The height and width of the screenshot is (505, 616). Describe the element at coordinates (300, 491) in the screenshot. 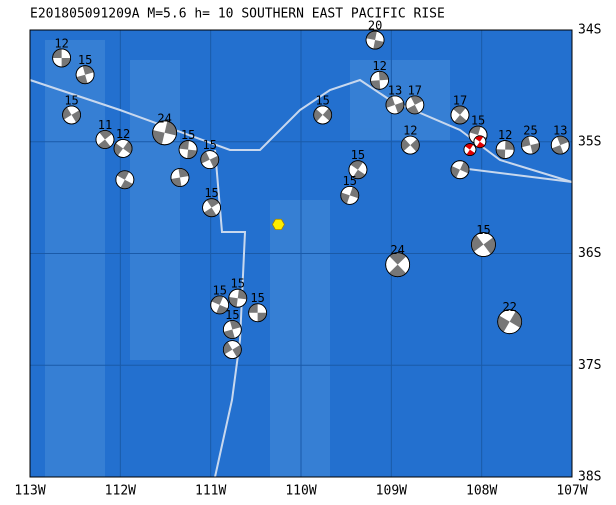

I see `lon-tick-label: 110W` at that location.